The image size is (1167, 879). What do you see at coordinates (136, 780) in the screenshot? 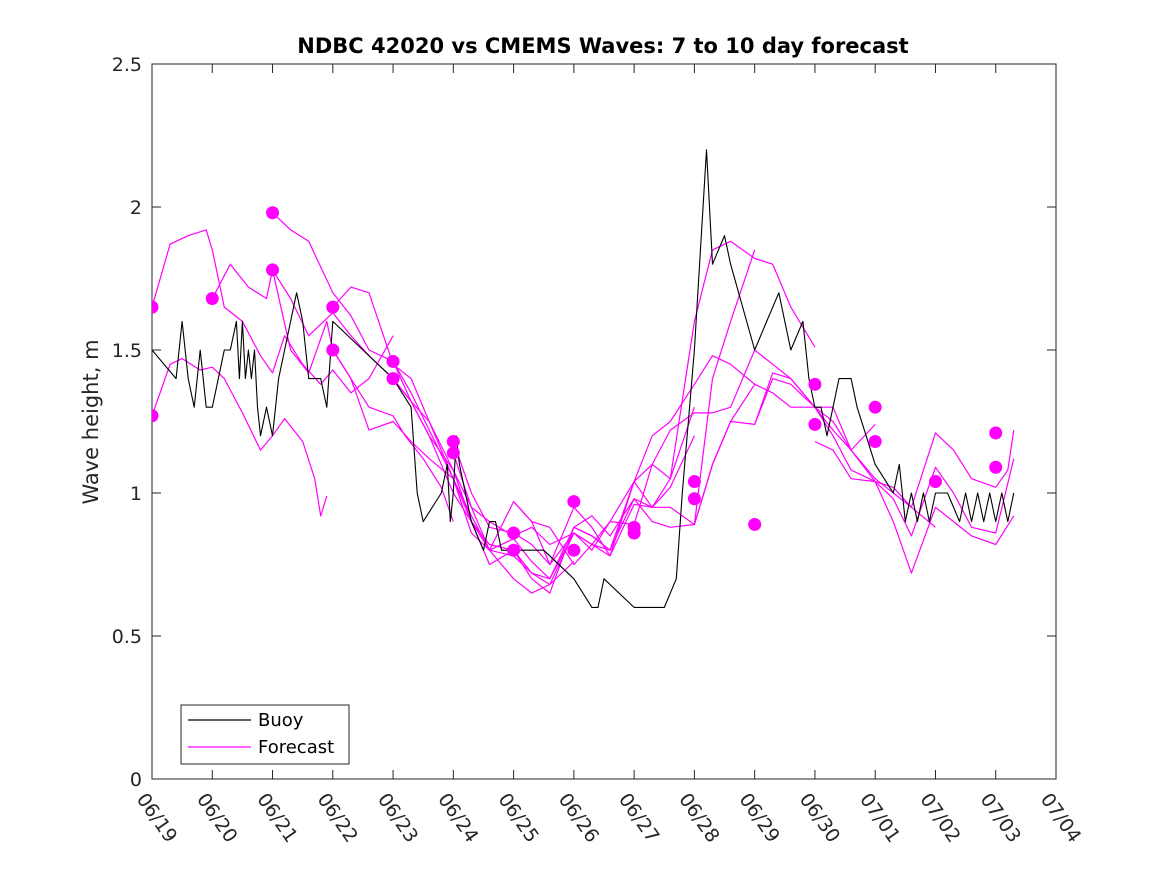
I see `y-tick-label: 0` at bounding box center [136, 780].